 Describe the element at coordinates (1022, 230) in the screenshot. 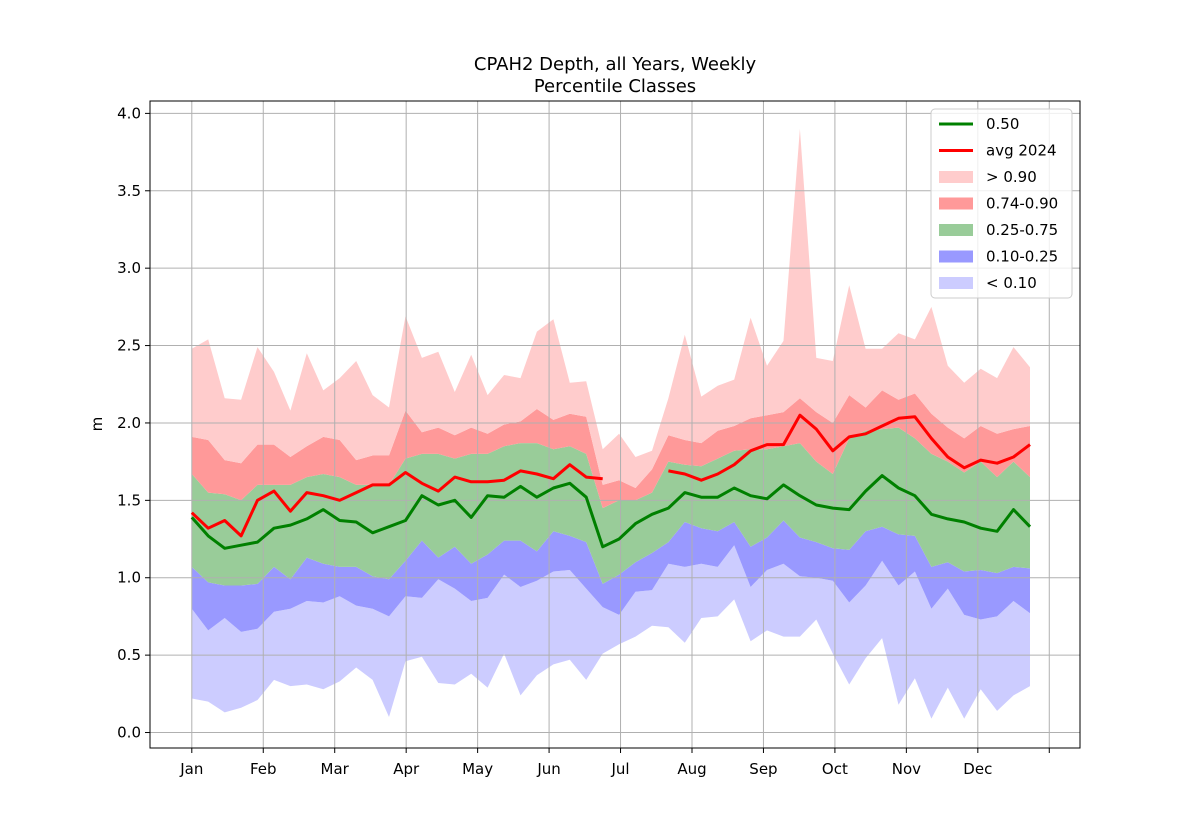

I see `legend-label: 0.25-0.75` at that location.